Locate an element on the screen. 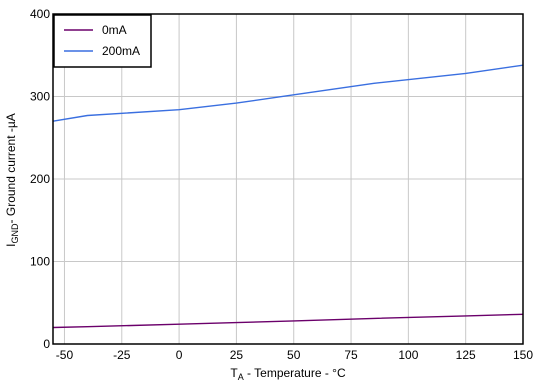 This screenshot has height=383, width=534. x-tick-label: 150 is located at coordinates (523, 355).